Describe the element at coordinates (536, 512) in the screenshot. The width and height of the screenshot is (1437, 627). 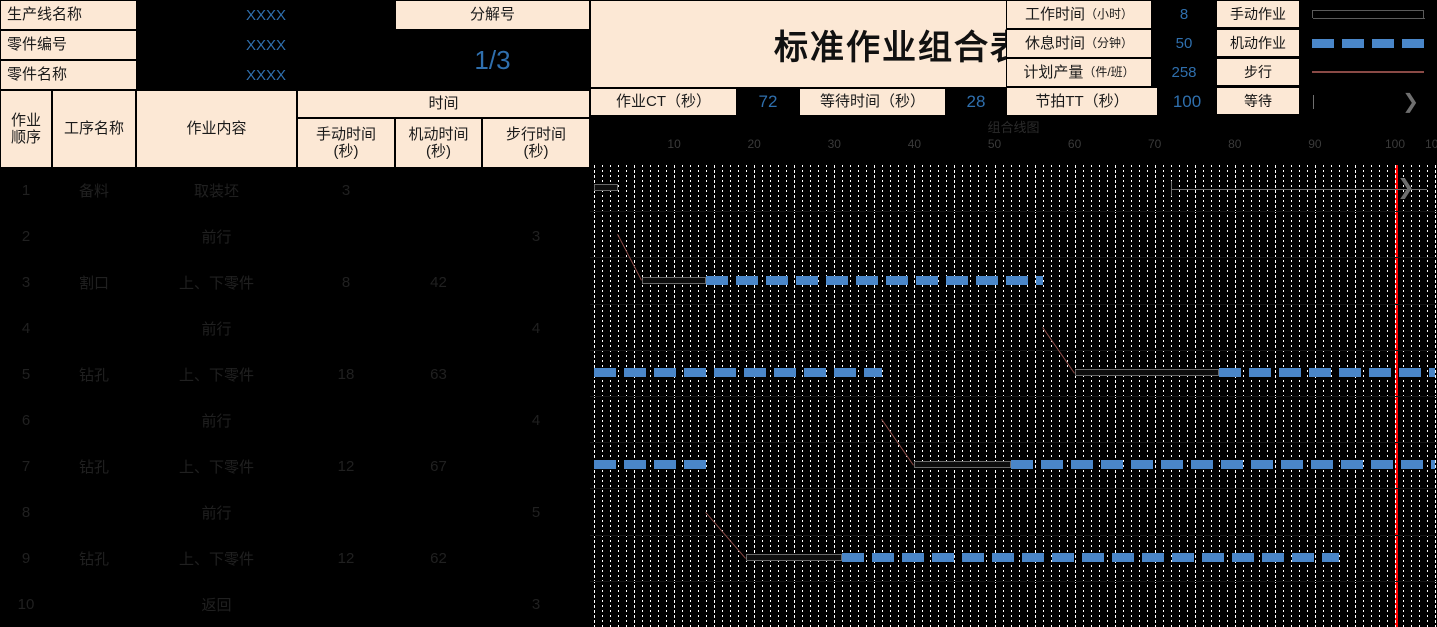
I see `cell-walk-time: 5` at that location.